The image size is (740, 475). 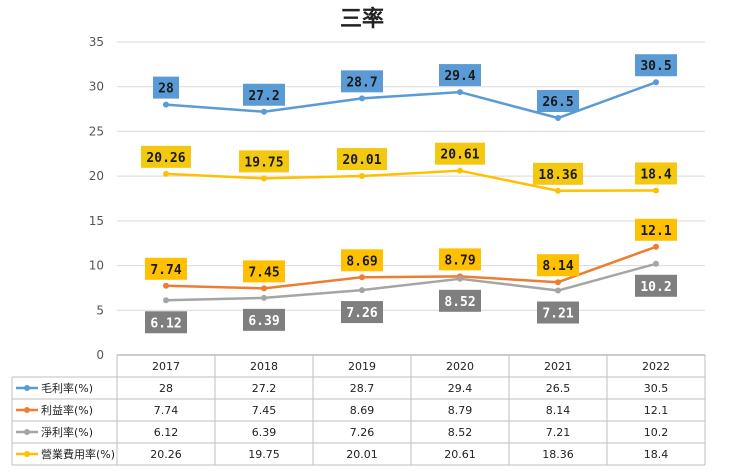 I want to click on data-label: 28, so click(x=166, y=87).